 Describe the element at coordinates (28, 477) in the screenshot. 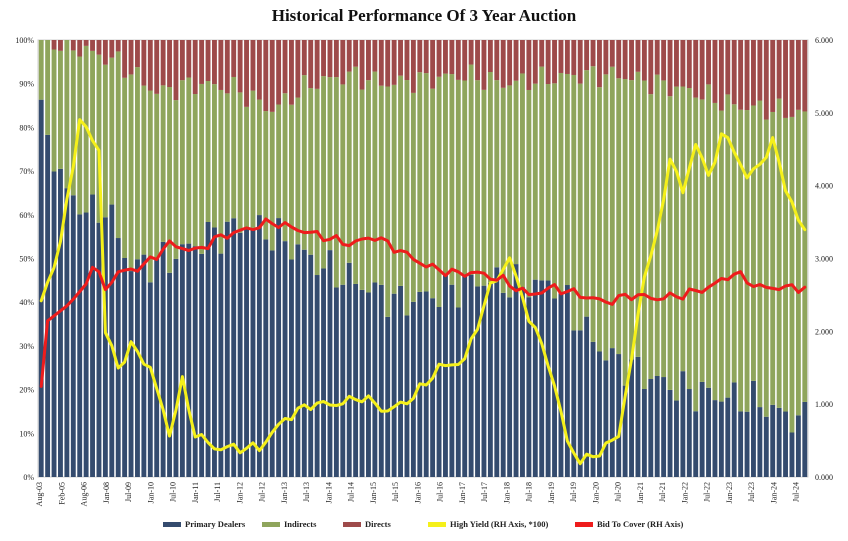

I see `left-tick-label: 0%` at that location.